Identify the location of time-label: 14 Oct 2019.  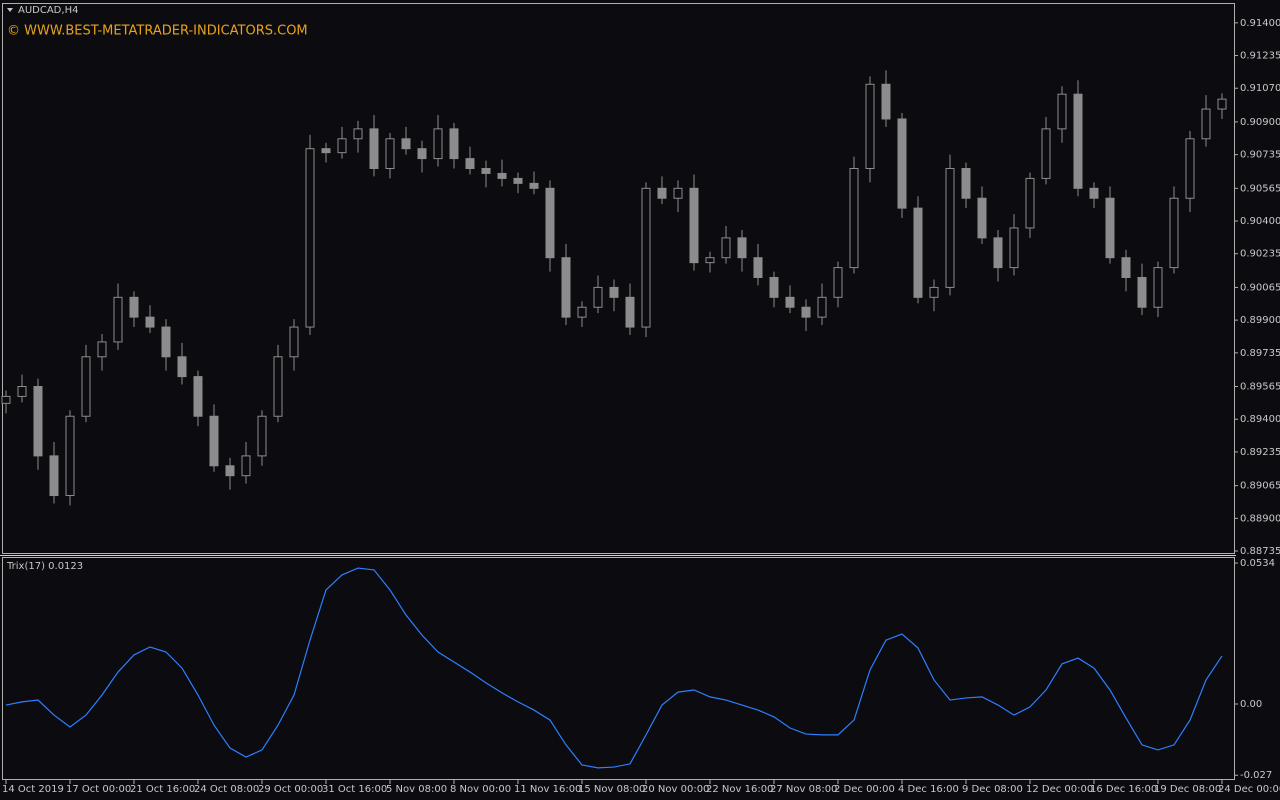
(33, 789).